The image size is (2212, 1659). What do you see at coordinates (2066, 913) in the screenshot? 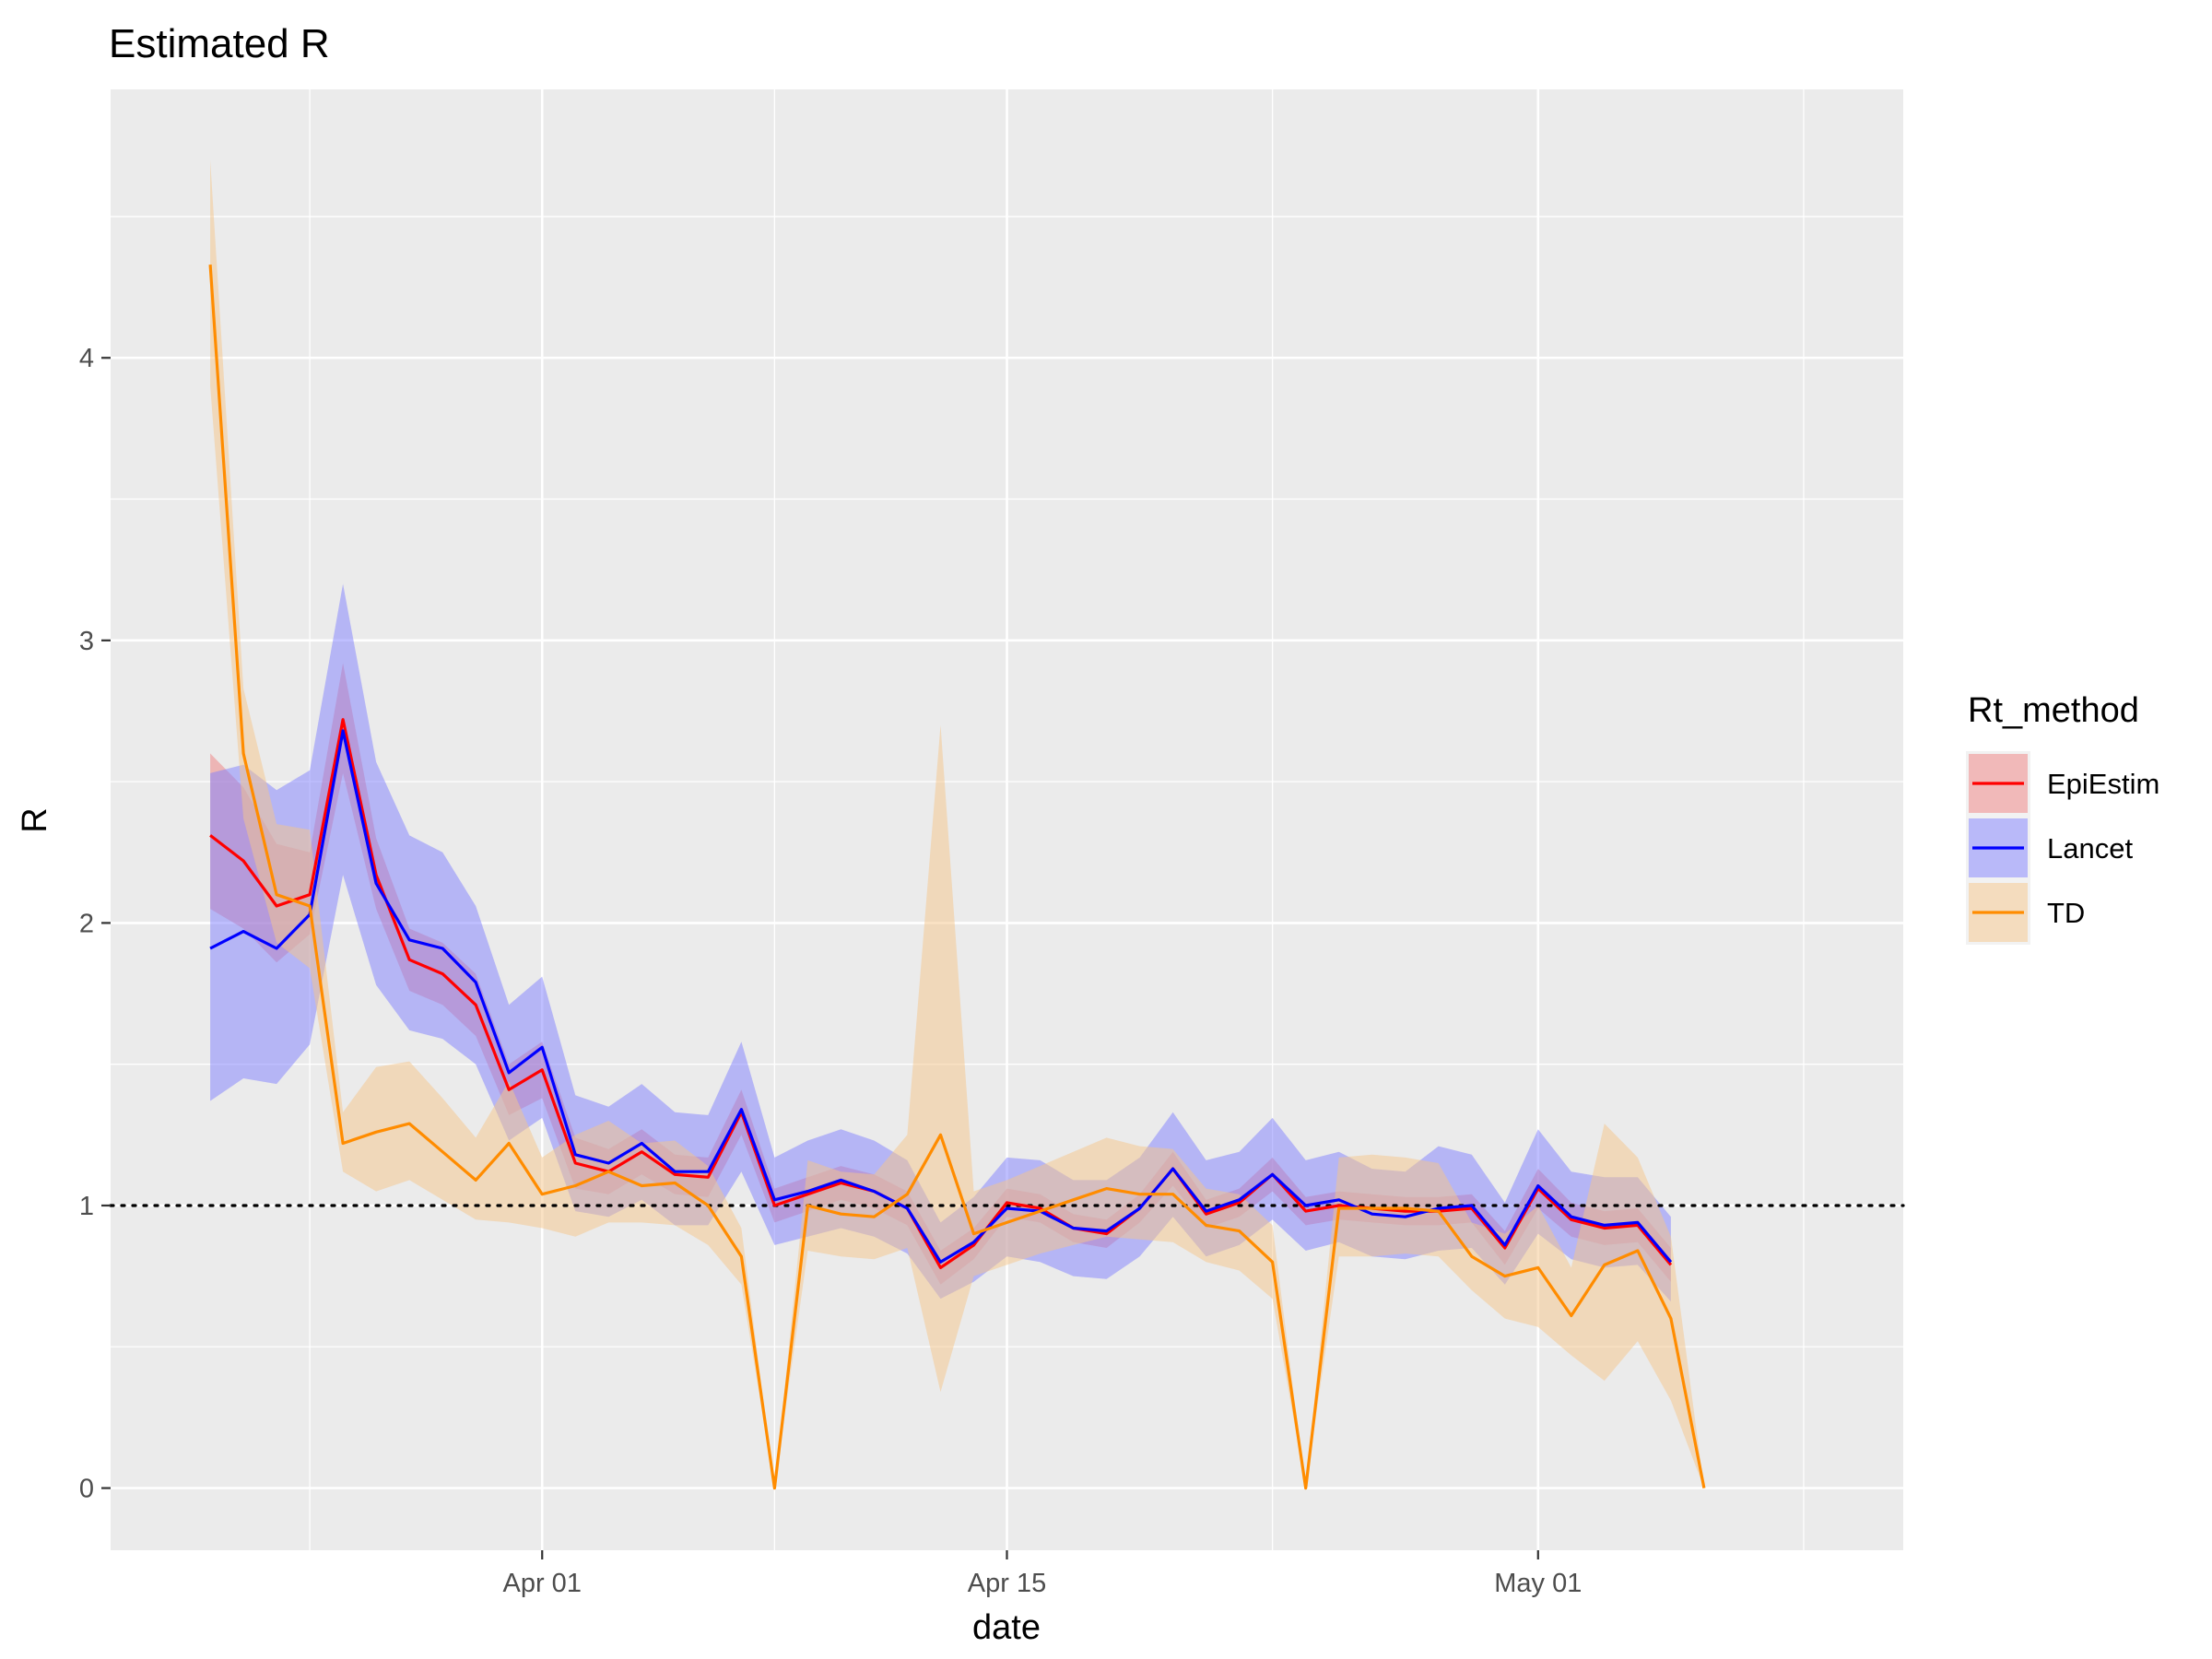
I see `legend-label: TD` at bounding box center [2066, 913].